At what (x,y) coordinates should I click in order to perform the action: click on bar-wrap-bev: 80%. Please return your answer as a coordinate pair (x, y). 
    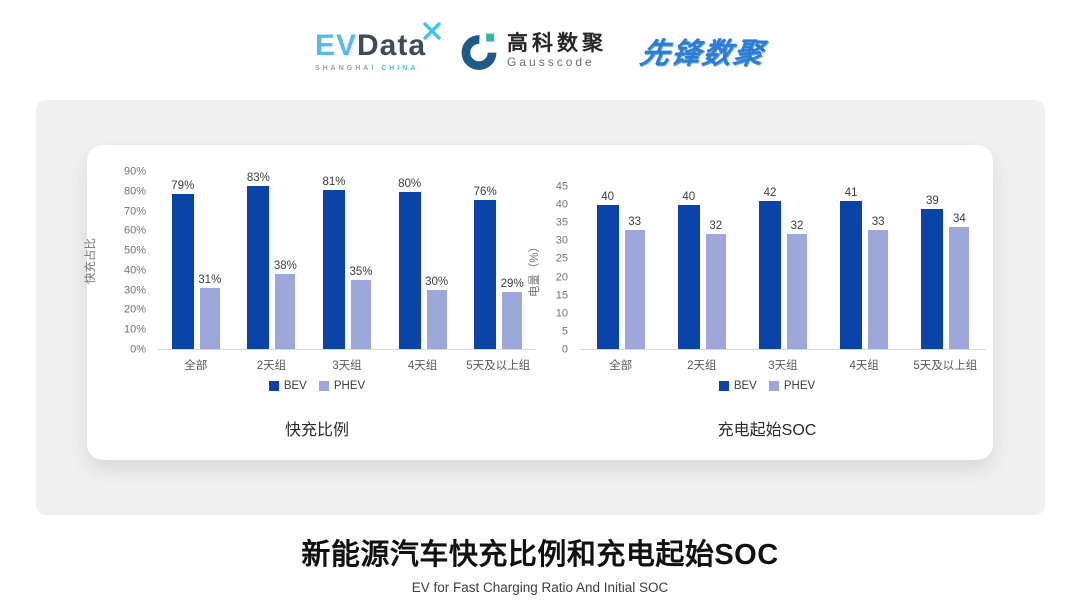
    Looking at the image, I should click on (410, 260).